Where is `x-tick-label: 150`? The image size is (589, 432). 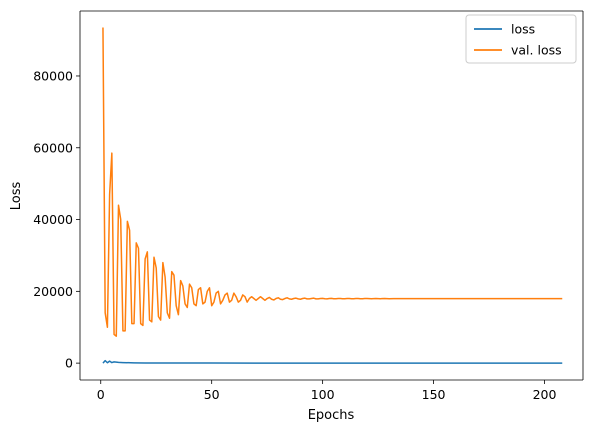 x-tick-label: 150 is located at coordinates (434, 394).